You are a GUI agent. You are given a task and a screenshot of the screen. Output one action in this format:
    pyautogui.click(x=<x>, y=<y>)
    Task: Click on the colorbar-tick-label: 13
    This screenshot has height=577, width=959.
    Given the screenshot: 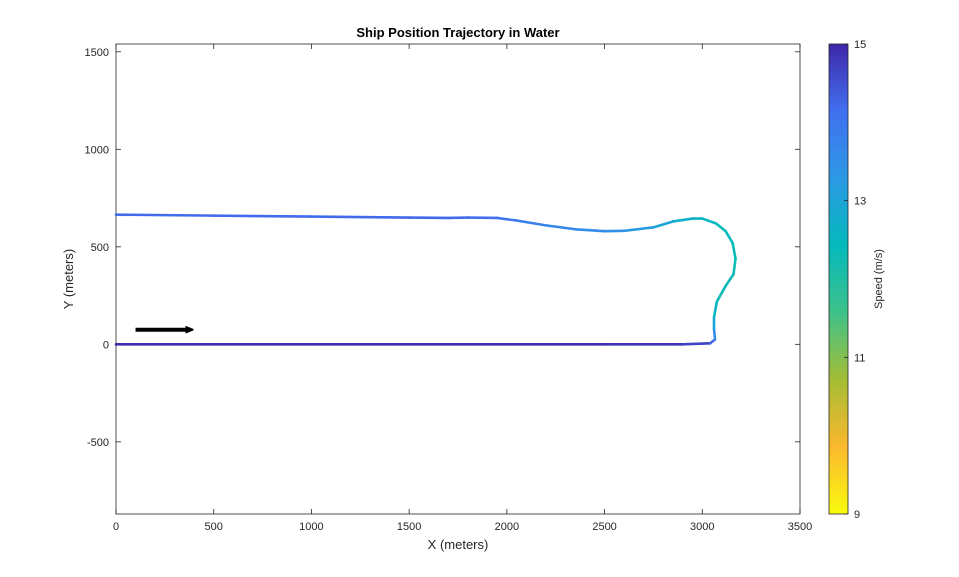 What is the action you would take?
    pyautogui.click(x=860, y=202)
    